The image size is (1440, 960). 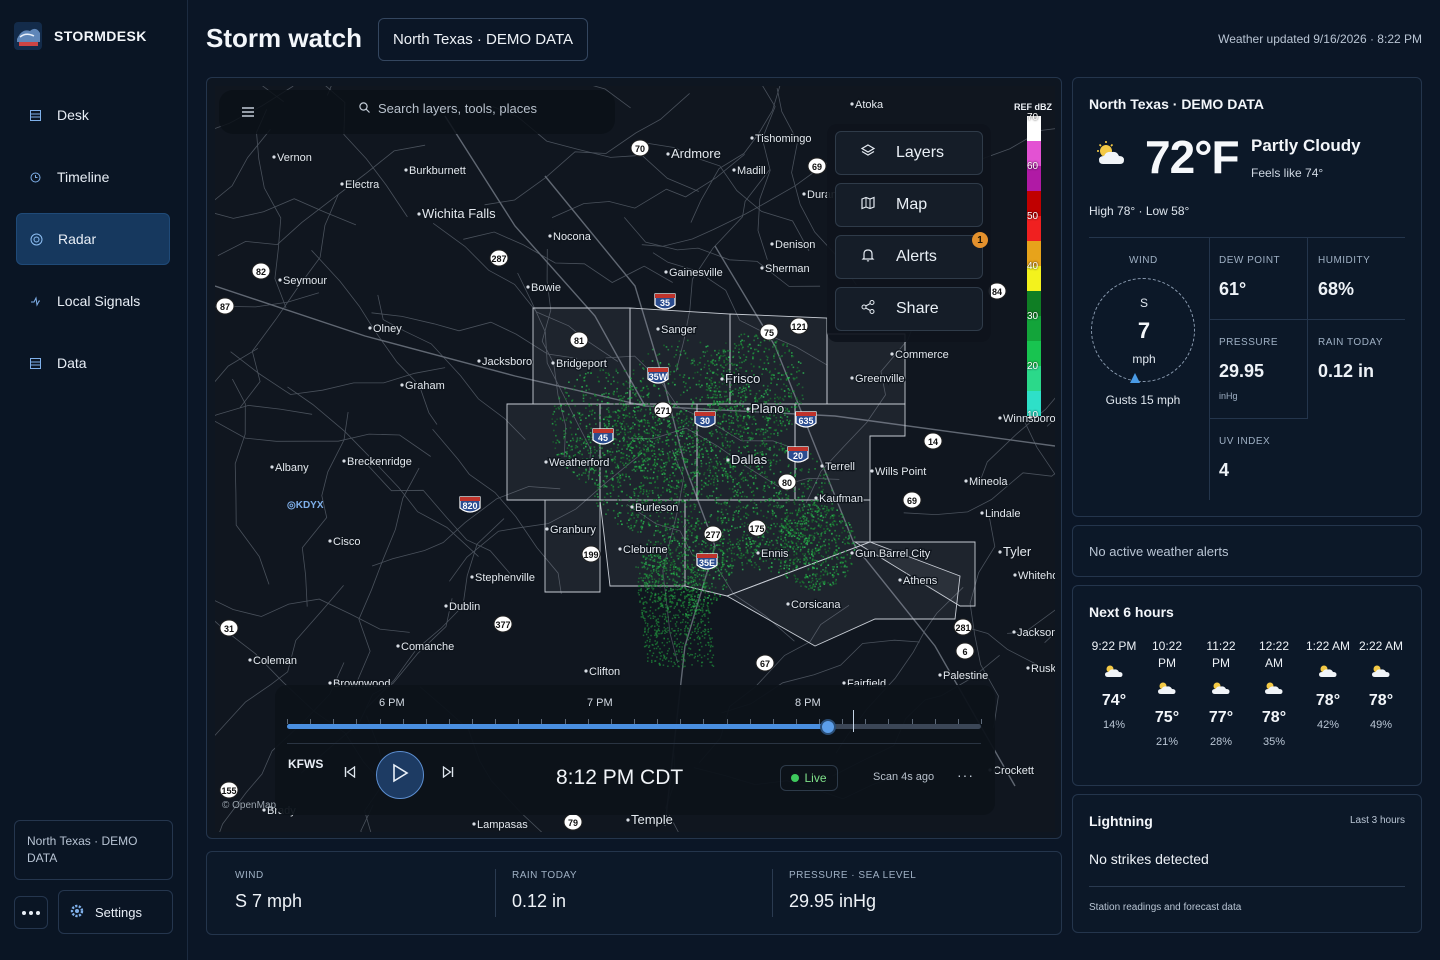 I want to click on region-chip: North Texas · DEMO DATA, so click(x=483, y=39).